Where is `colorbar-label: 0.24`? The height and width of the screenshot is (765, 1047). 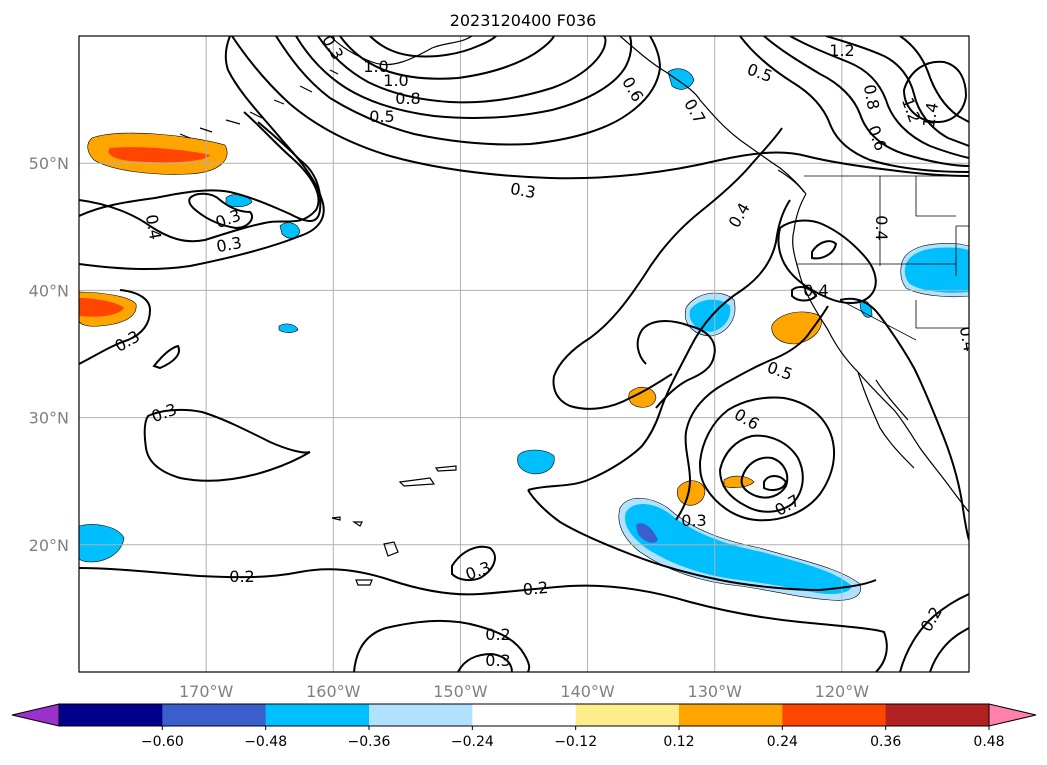
colorbar-label: 0.24 is located at coordinates (782, 742).